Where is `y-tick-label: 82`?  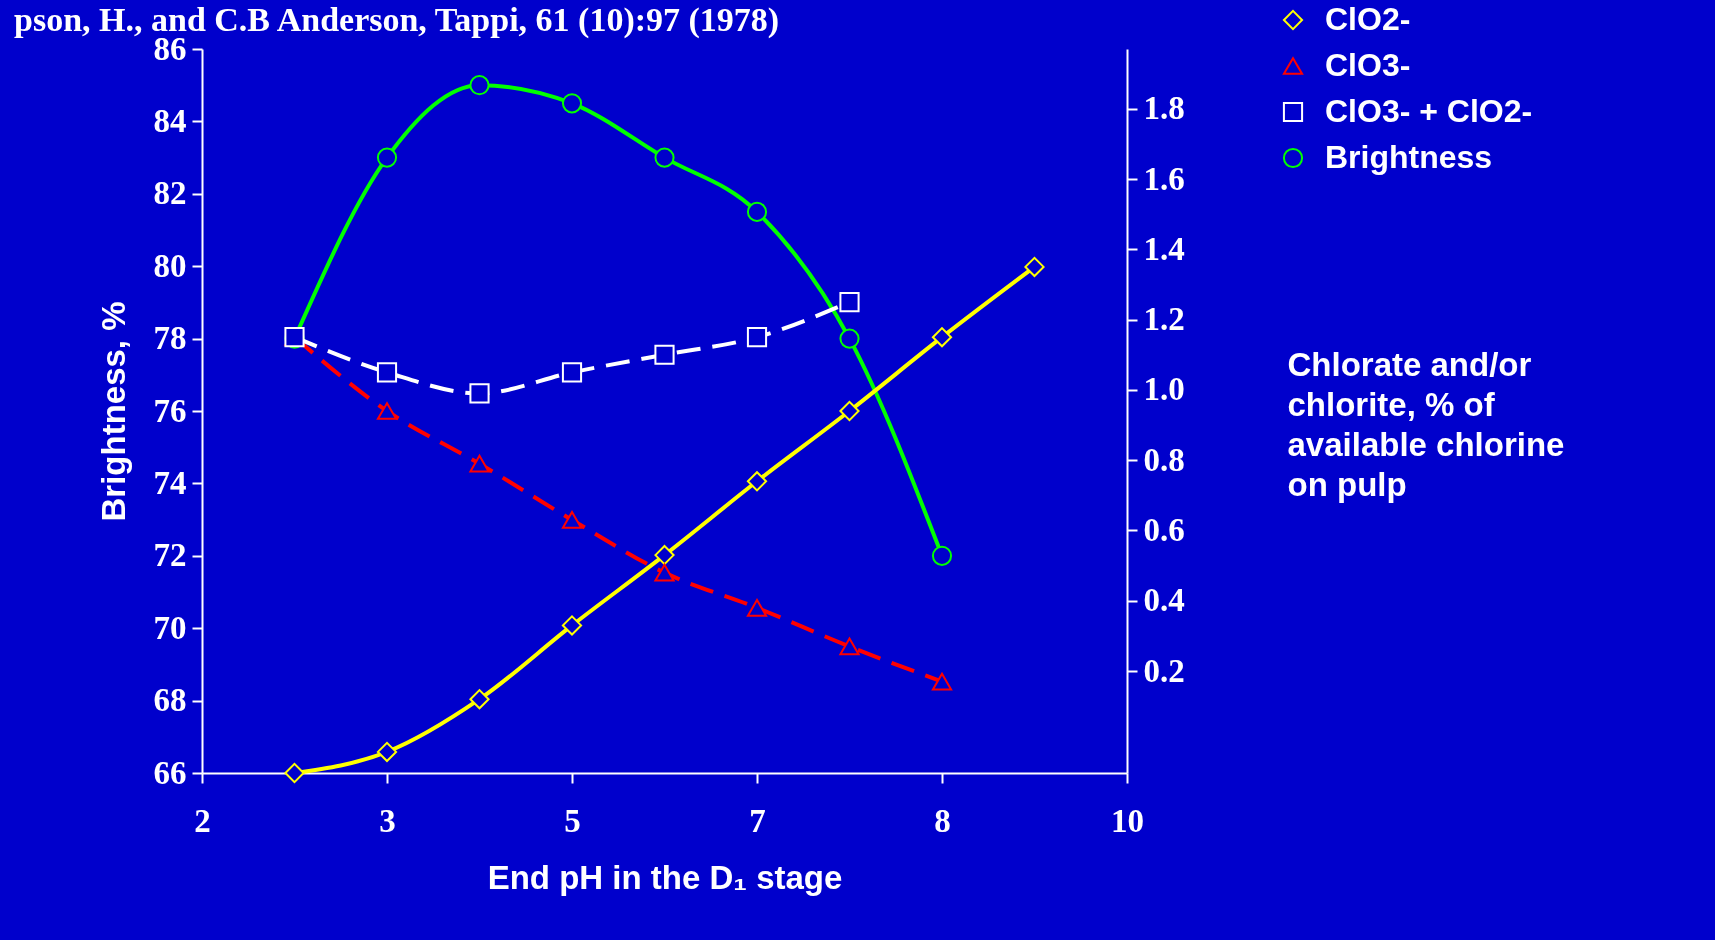
y-tick-label: 82 is located at coordinates (170, 193).